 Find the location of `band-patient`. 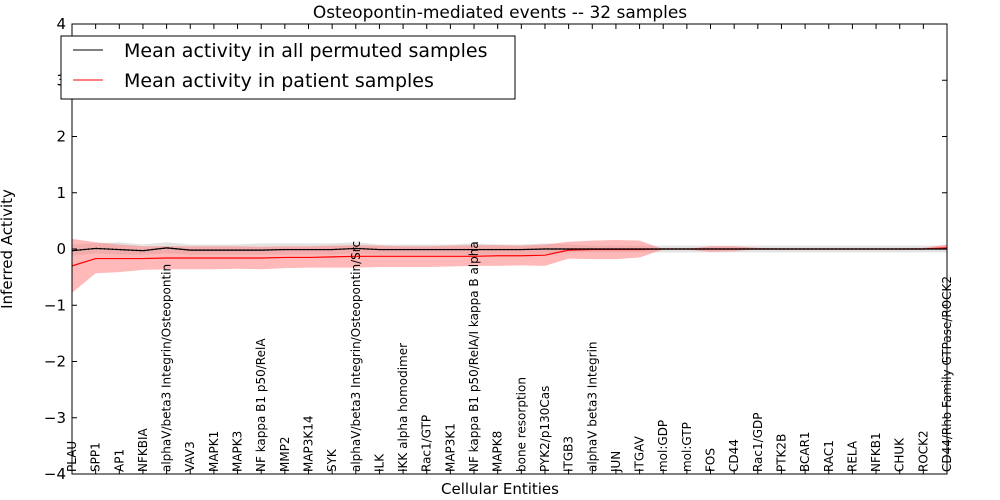

band-patient is located at coordinates (509, 265).